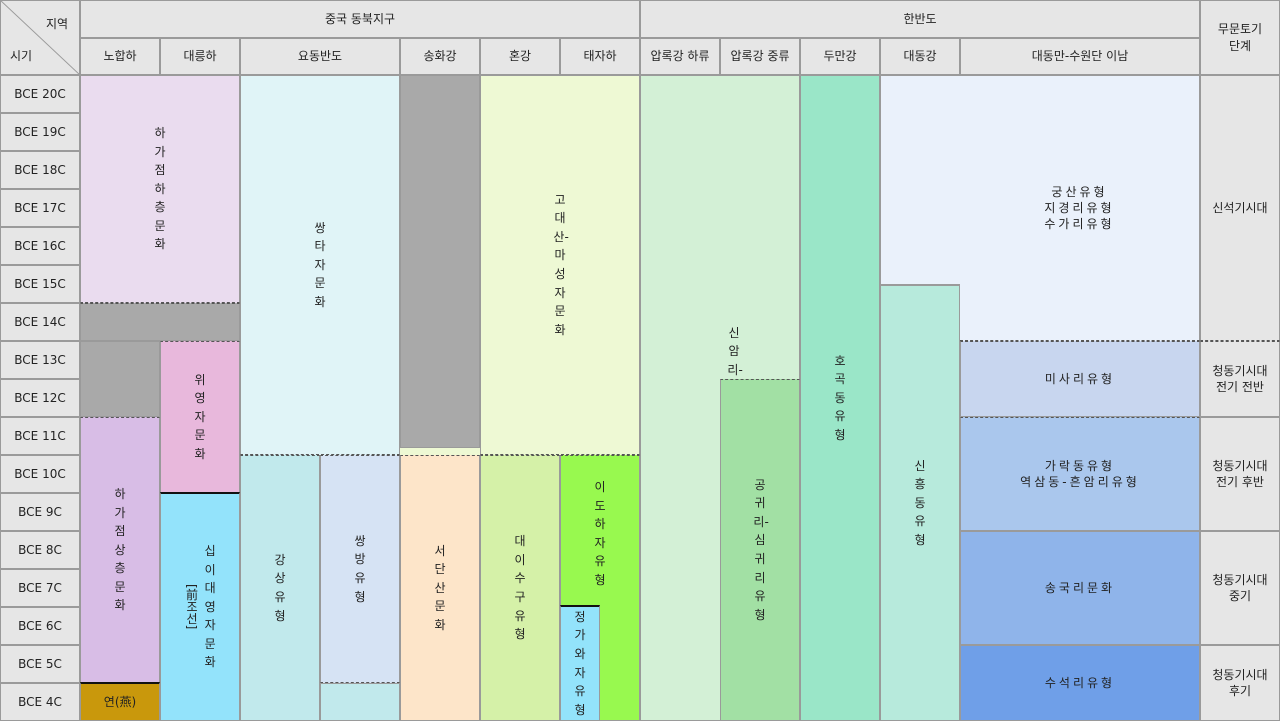 The image size is (1280, 721). Describe the element at coordinates (200, 606) in the screenshot. I see `culture-shi-er-tai: [前조선] 십이대영자문화` at that location.